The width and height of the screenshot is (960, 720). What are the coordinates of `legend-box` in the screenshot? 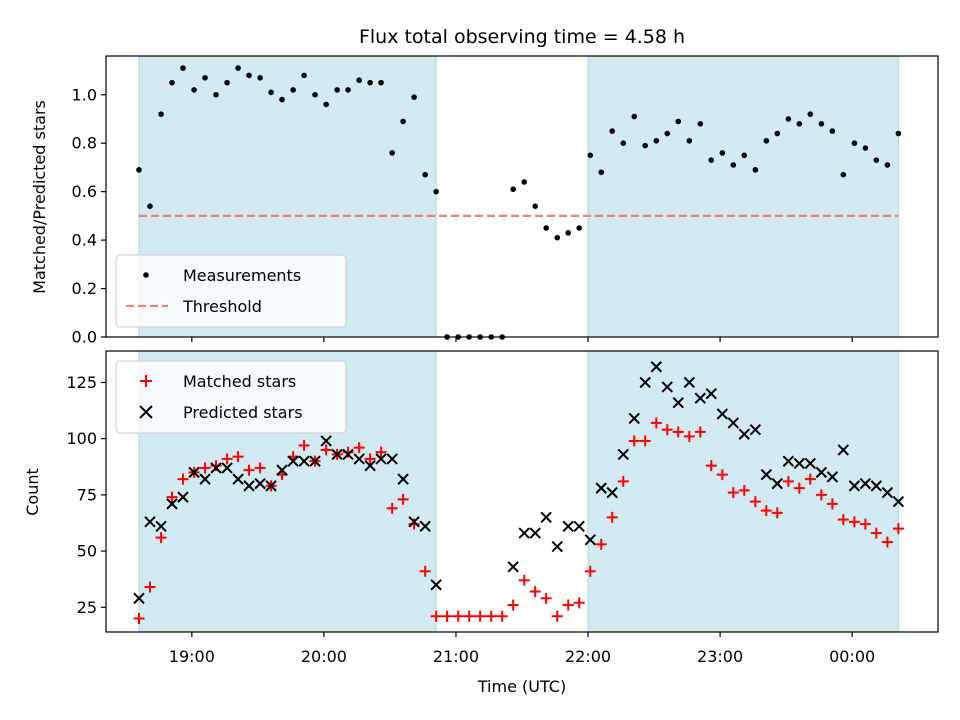 It's located at (231, 291).